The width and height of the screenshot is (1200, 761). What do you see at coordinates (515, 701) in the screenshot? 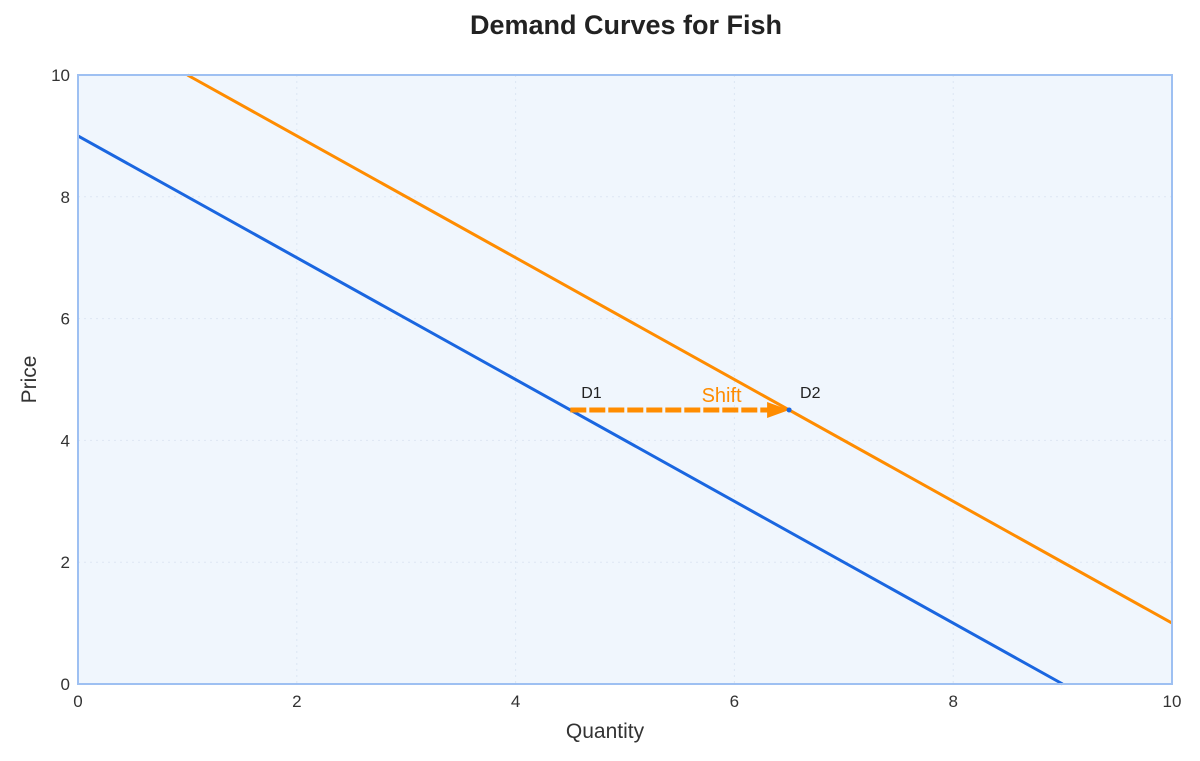
I see `x-tick-label: 4` at bounding box center [515, 701].